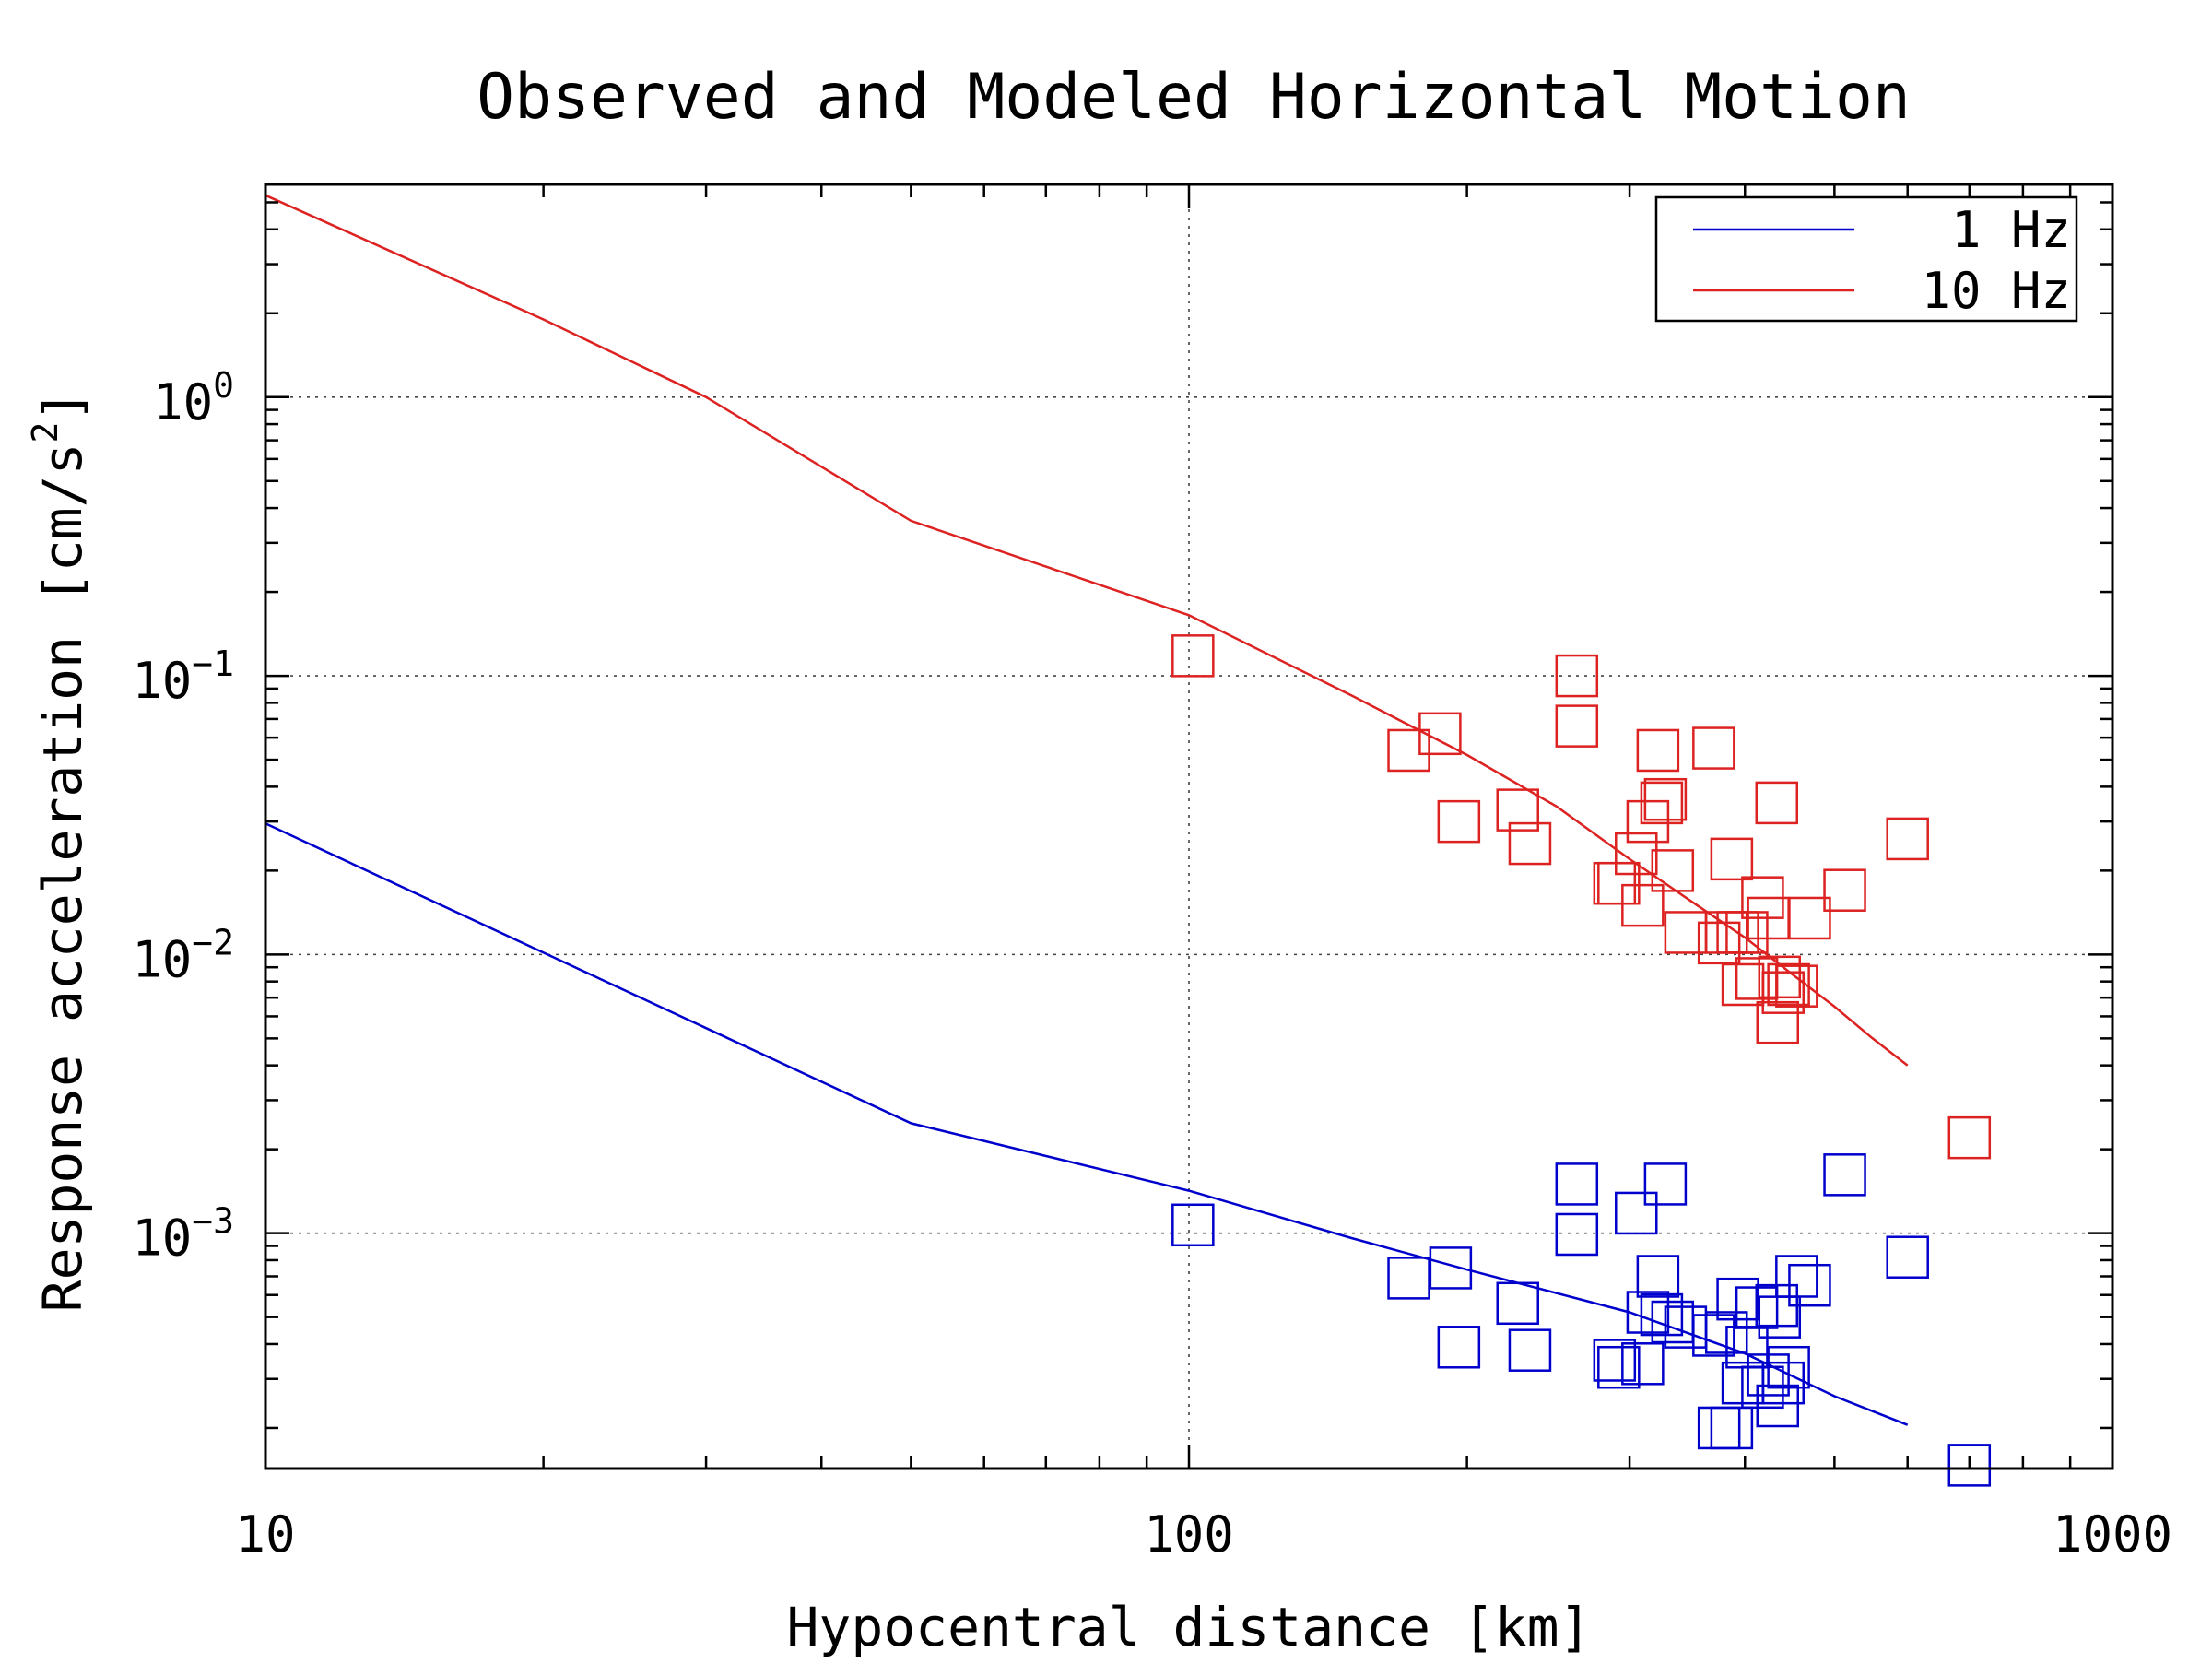  I want to click on y-tick-exponent: −2, so click(213, 942).